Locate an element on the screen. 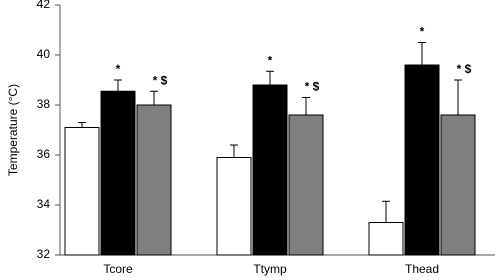  y-tick-label: 38 is located at coordinates (44, 104).